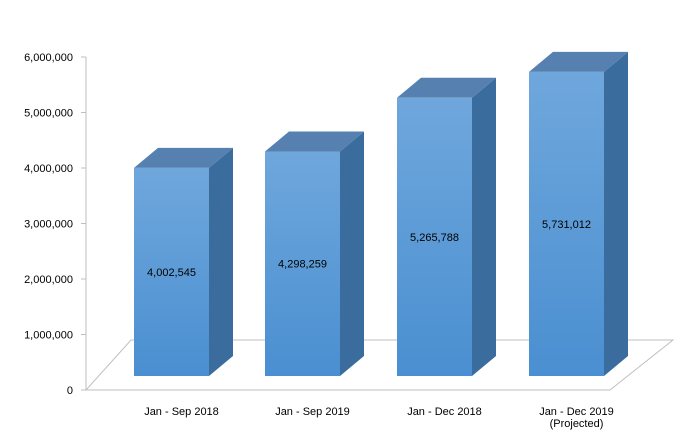 Image resolution: width=696 pixels, height=430 pixels. I want to click on y-tick-label: 6,000,000, so click(48, 58).